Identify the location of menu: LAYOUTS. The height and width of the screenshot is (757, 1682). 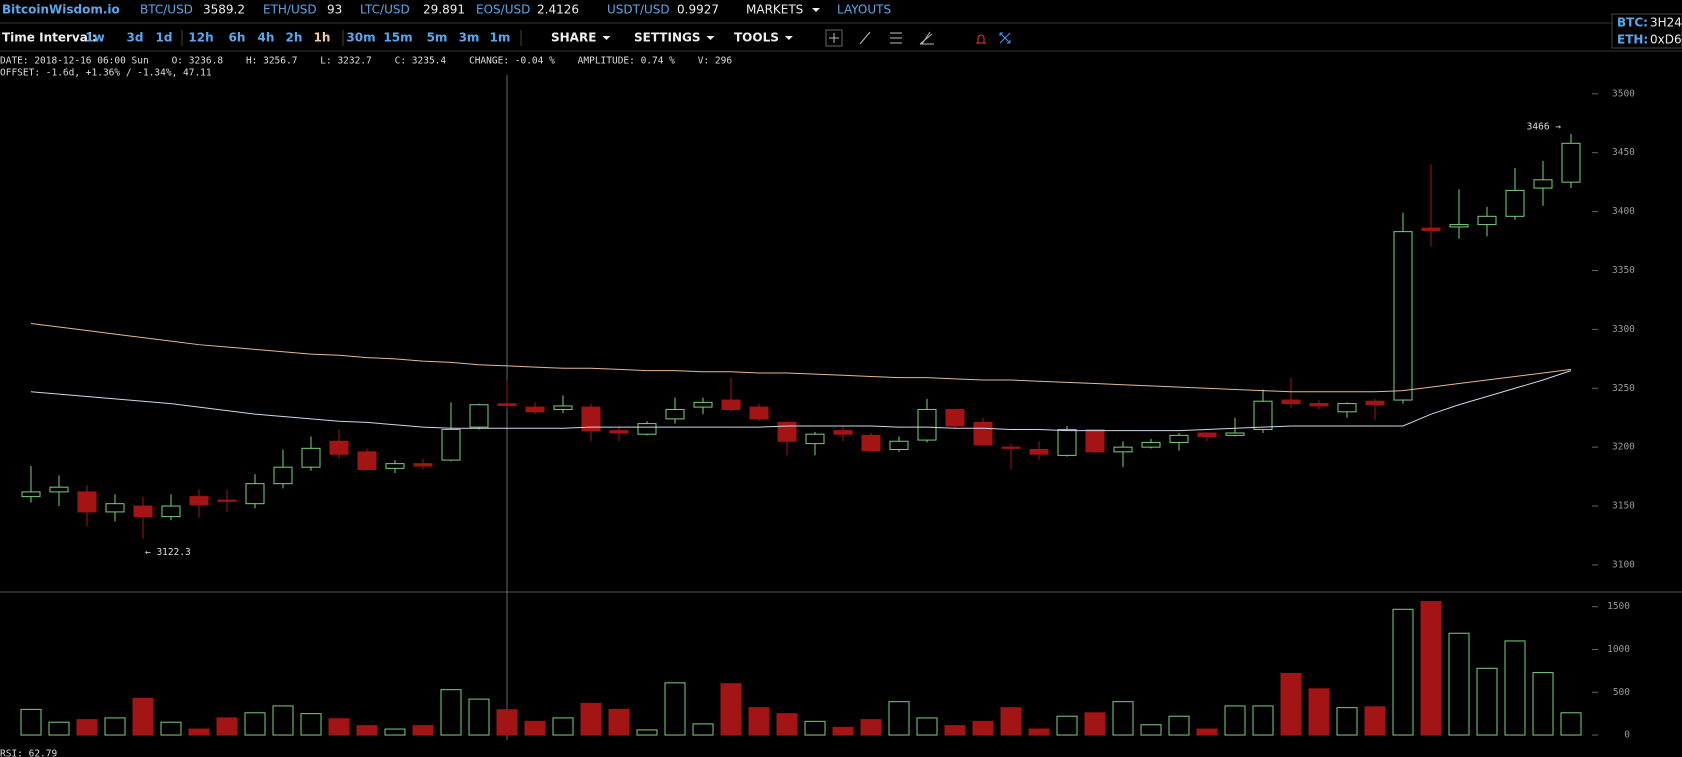
(864, 10).